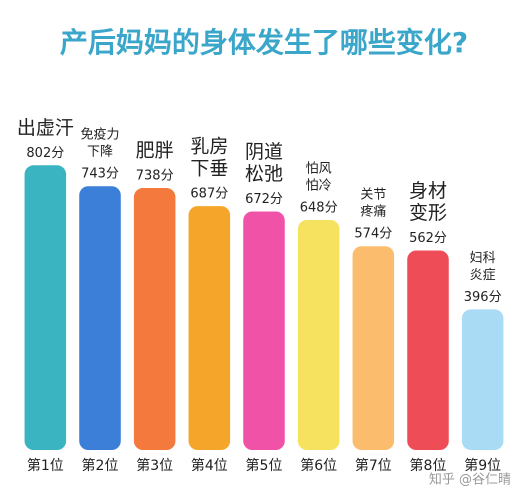  Describe the element at coordinates (209, 194) in the screenshot. I see `value-label: 687分` at that location.